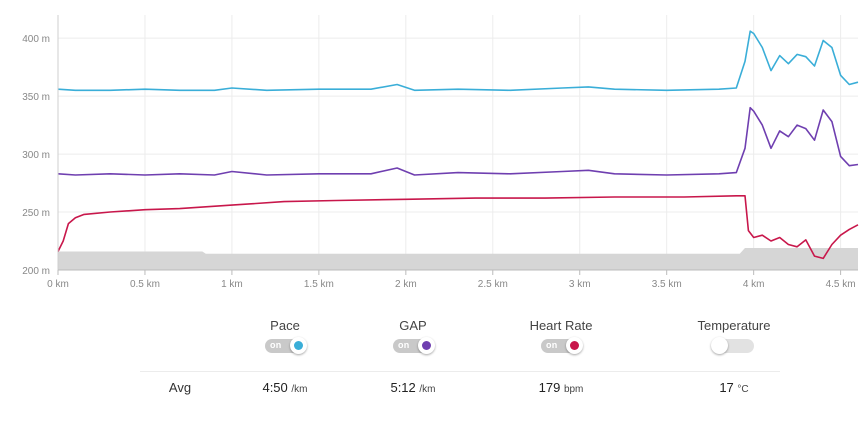 This screenshot has height=424, width=868. What do you see at coordinates (458, 61) in the screenshot?
I see `series-line-pace` at bounding box center [458, 61].